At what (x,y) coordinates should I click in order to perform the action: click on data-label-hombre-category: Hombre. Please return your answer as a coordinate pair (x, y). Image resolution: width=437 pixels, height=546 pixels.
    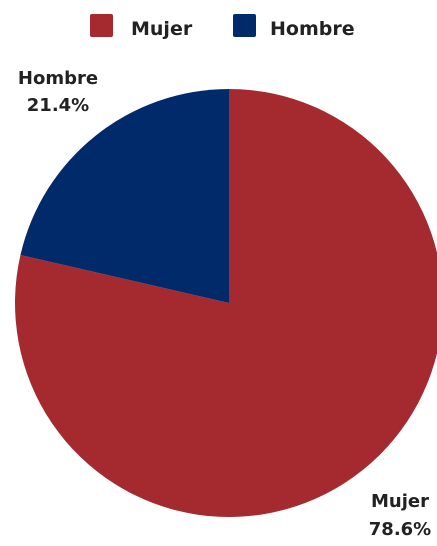
    Looking at the image, I should click on (58, 78).